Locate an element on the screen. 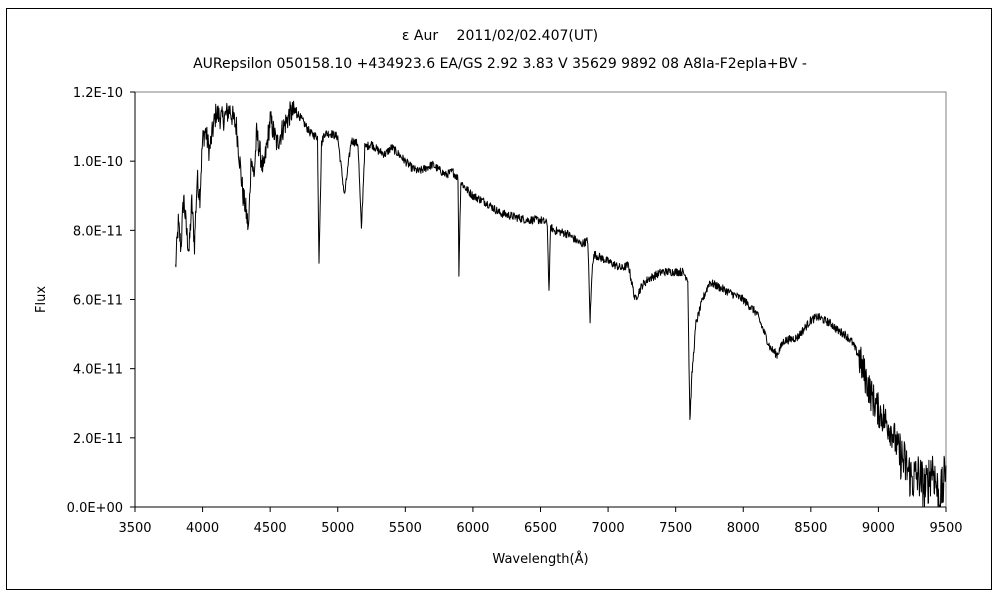  x-tick-label: 3500 is located at coordinates (134, 528).